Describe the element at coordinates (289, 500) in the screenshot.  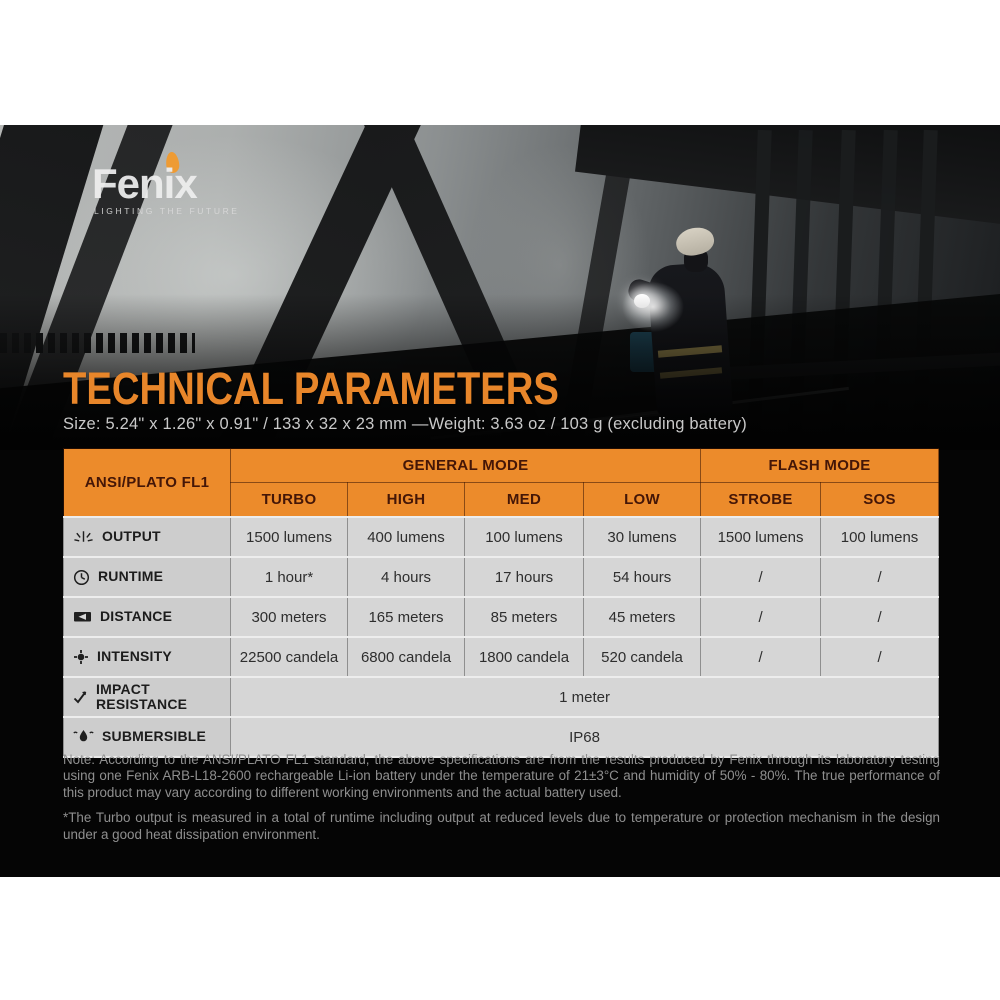
I see `mode-header-turbo: TURBO` at that location.